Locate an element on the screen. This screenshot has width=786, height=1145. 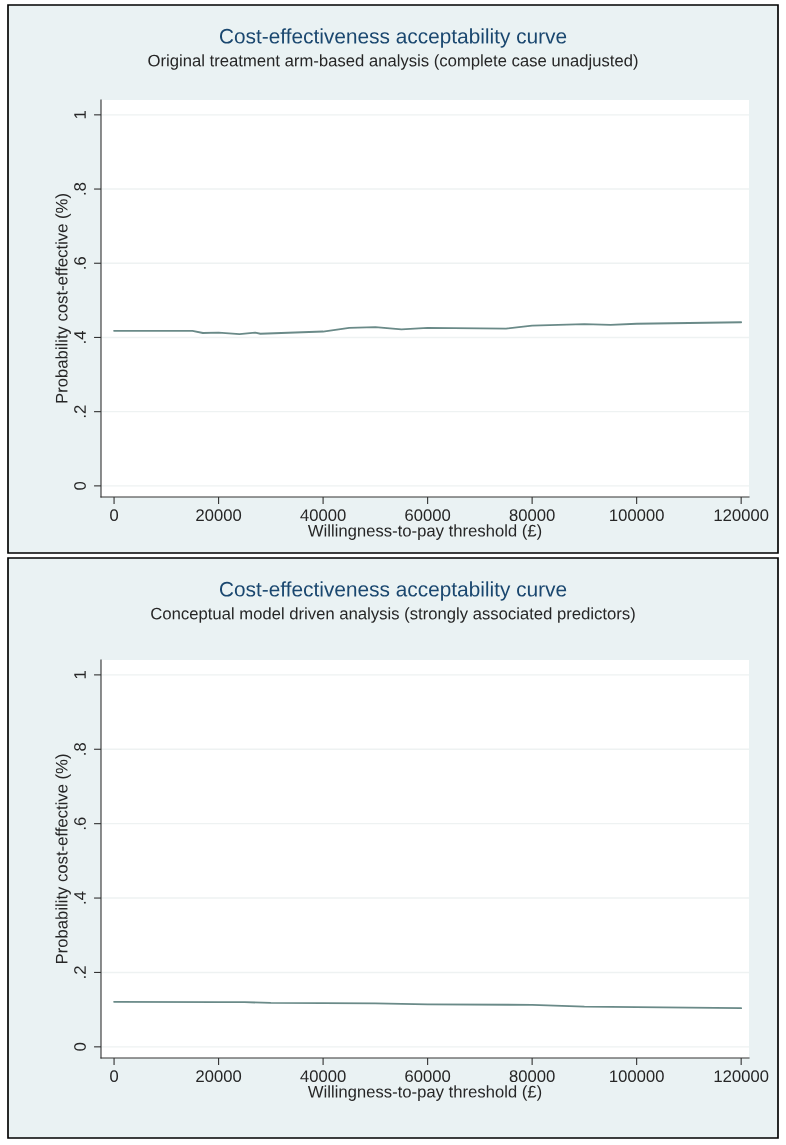
chart-subtitle: Original treatment arm-based analysis (complete case unadjusted) is located at coordinates (393, 62).